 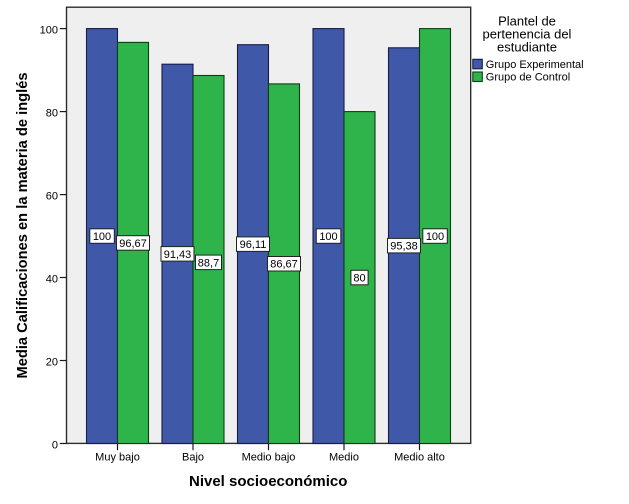 I want to click on svg-text: Bajo, so click(x=193, y=457).